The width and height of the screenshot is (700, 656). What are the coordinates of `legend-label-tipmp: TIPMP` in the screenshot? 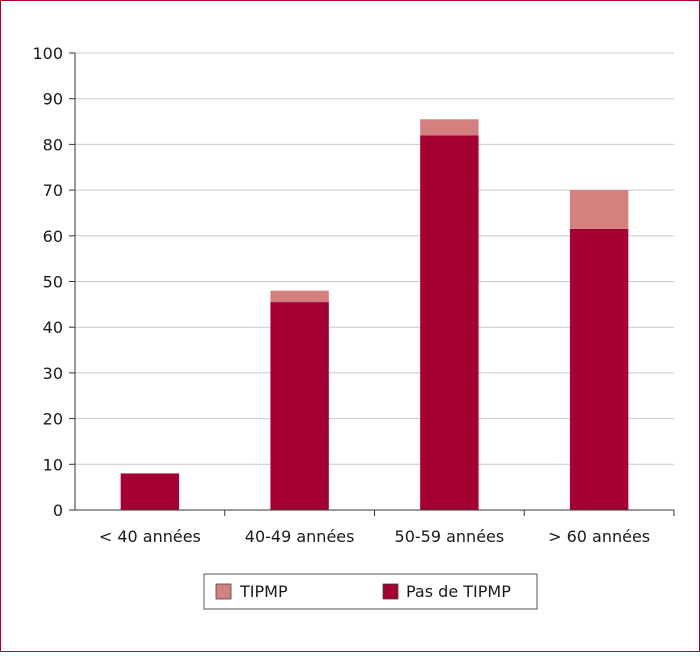 It's located at (263, 591).